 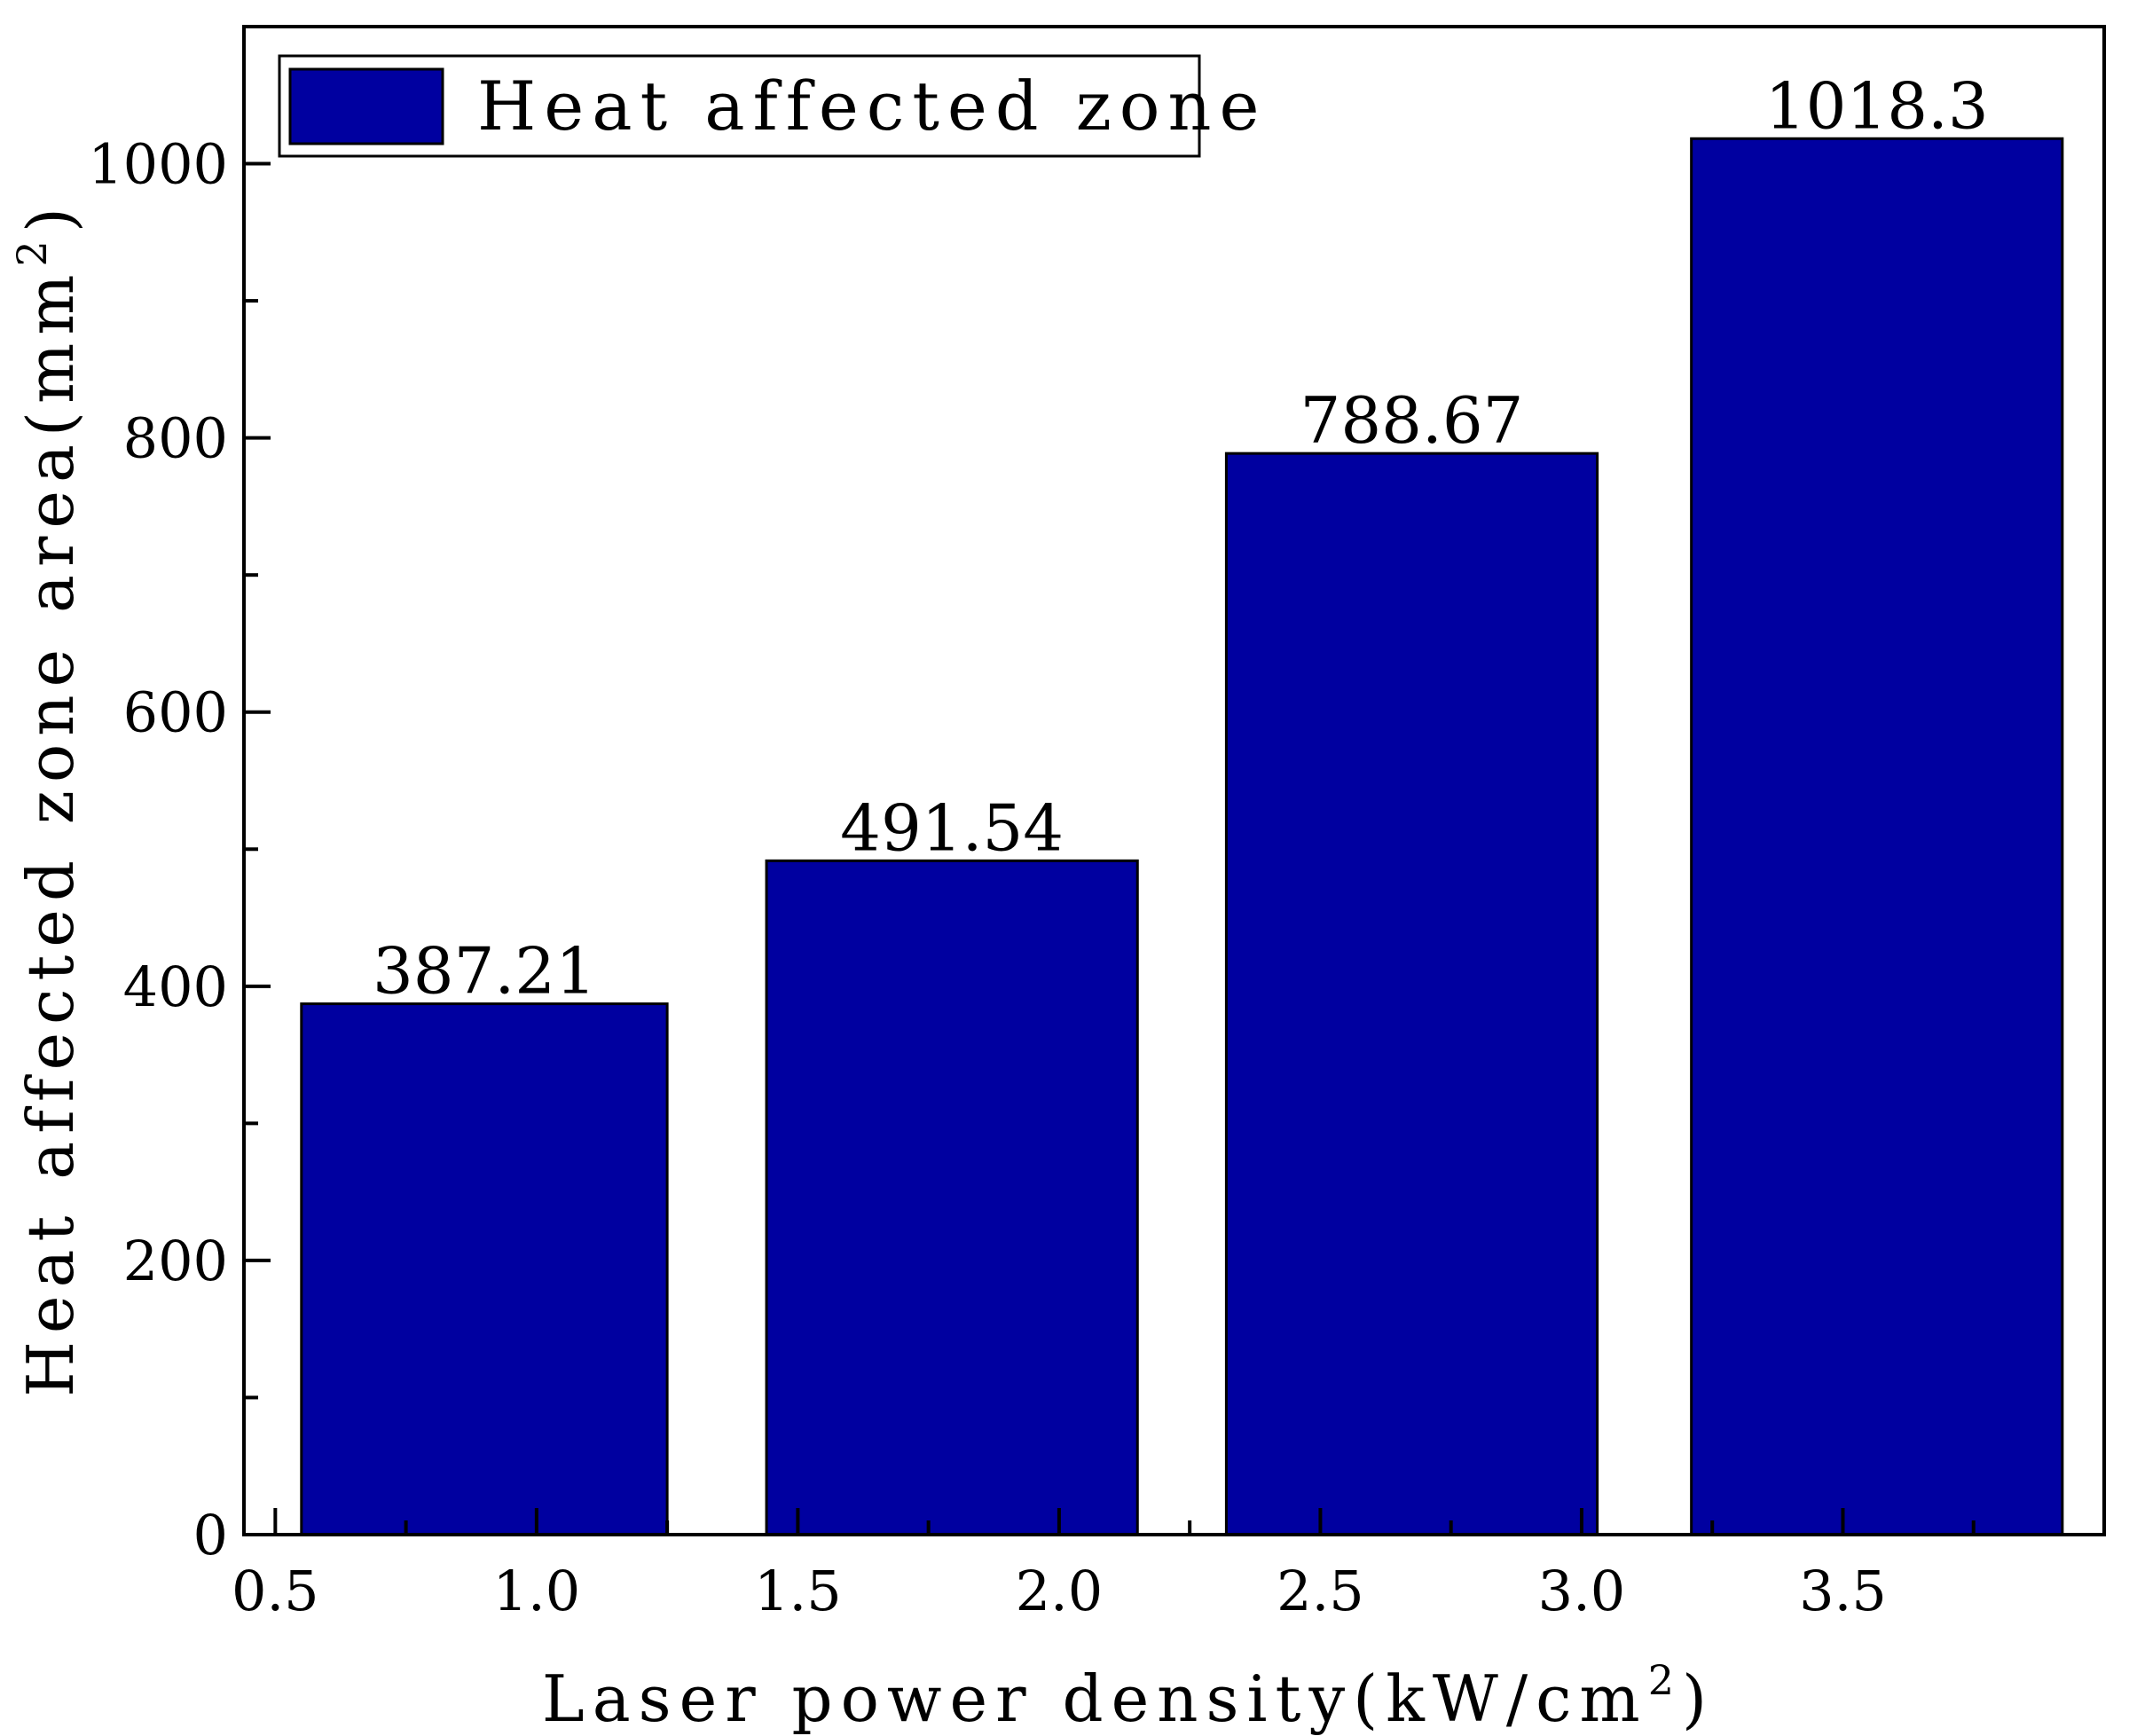 What do you see at coordinates (1843, 1591) in the screenshot?
I see `x-tick-label-6: 3.5` at bounding box center [1843, 1591].